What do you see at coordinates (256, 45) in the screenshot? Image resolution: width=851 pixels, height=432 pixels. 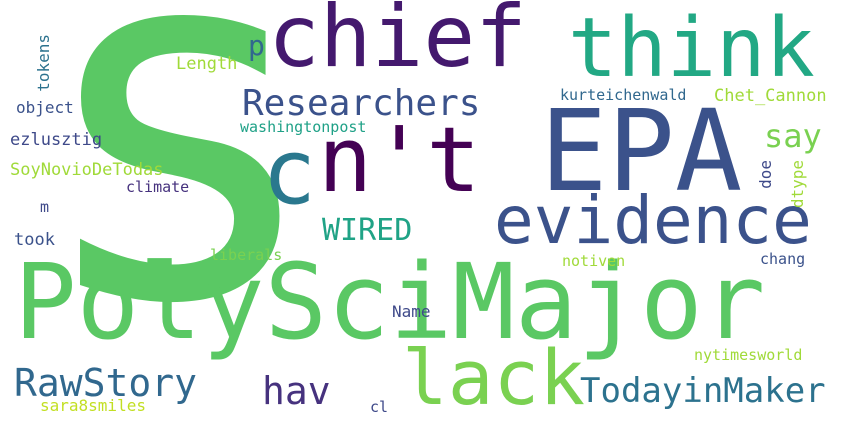 I see `word-p: p` at bounding box center [256, 45].